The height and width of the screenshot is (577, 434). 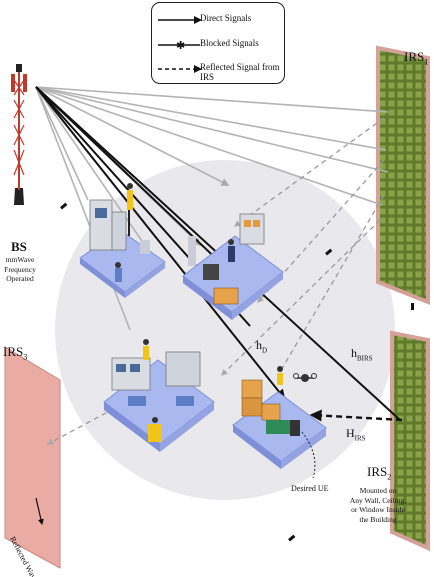 I want to click on room-bottom-left, so click(x=159, y=395).